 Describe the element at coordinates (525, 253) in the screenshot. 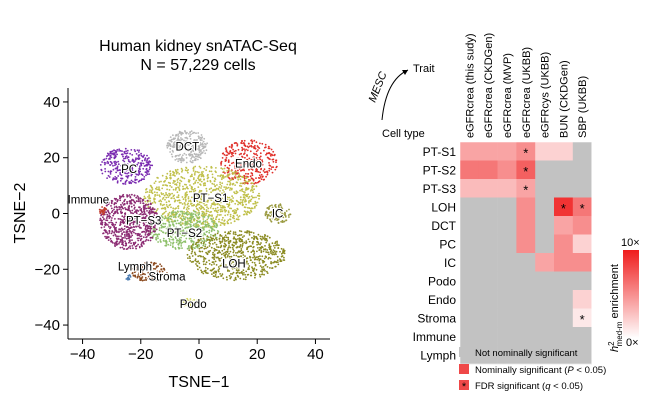

I see `heatmap-cells` at that location.